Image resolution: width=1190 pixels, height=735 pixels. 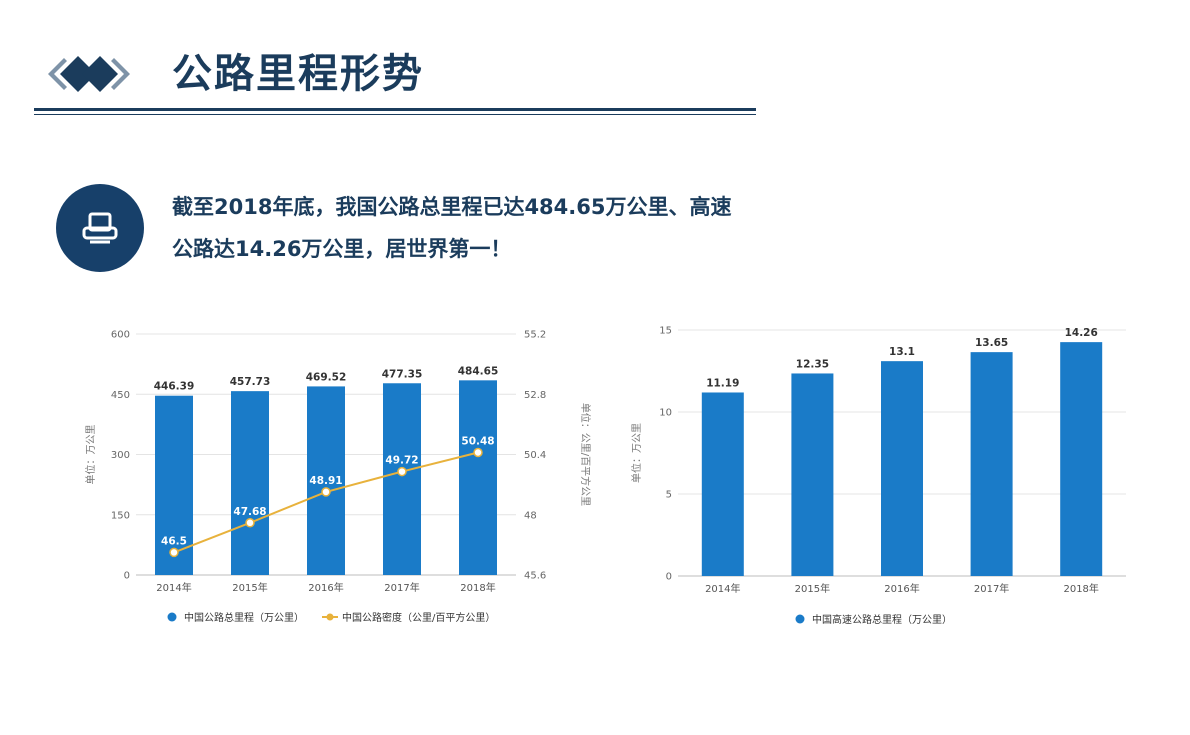 I want to click on road-chart-y-tick-label: 450, so click(x=120, y=395).